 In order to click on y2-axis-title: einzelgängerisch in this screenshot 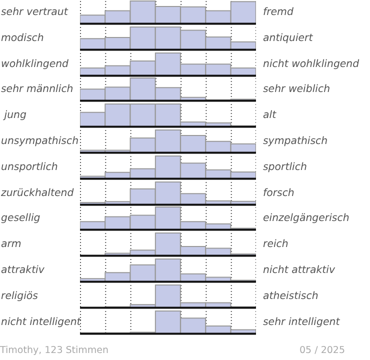, I will do `click(306, 219)`.